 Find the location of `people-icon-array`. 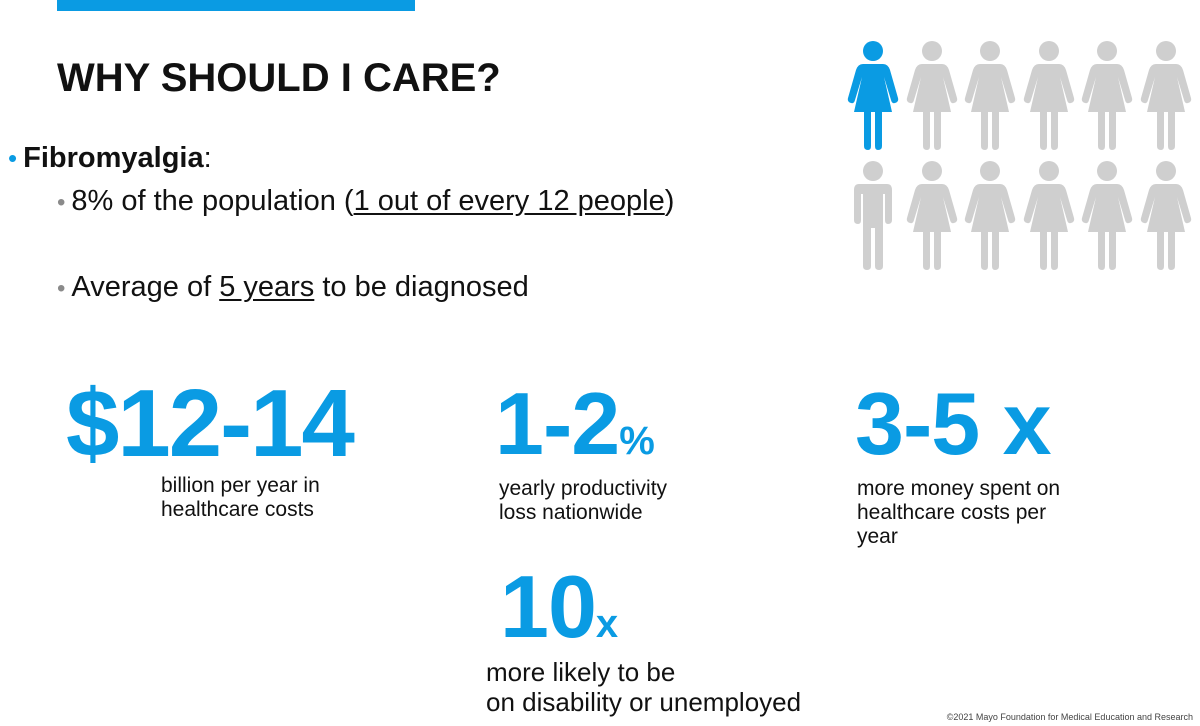

people-icon-array is located at coordinates (1022, 158).